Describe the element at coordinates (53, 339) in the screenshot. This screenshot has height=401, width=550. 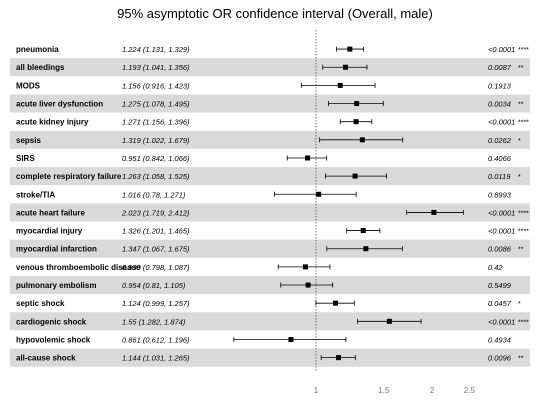
I see `row-label: hypovolemic shock` at that location.